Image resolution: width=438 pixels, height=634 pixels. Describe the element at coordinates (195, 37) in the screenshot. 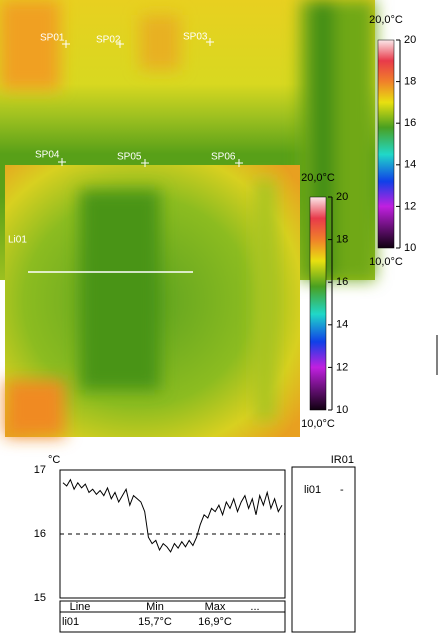

I see `spot-label: SP03` at that location.